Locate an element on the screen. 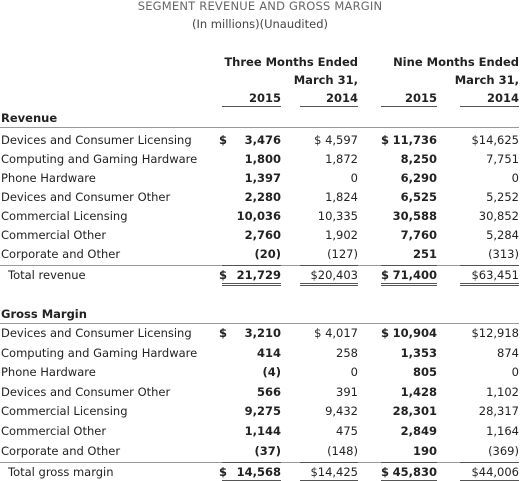 This screenshot has width=520, height=481. cell: 5,252 is located at coordinates (502, 197).